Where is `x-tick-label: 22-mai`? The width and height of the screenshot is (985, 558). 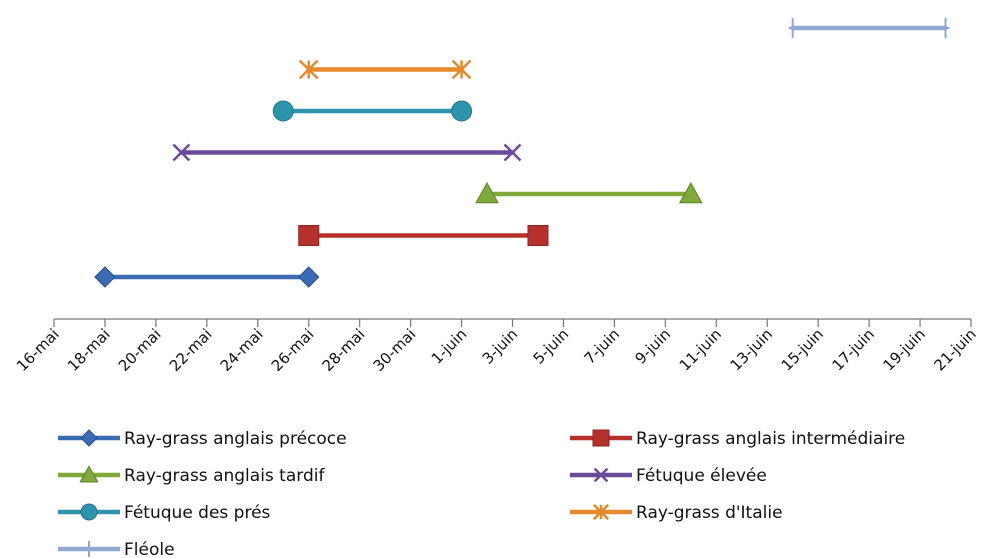 x-tick-label: 22-mai is located at coordinates (191, 350).